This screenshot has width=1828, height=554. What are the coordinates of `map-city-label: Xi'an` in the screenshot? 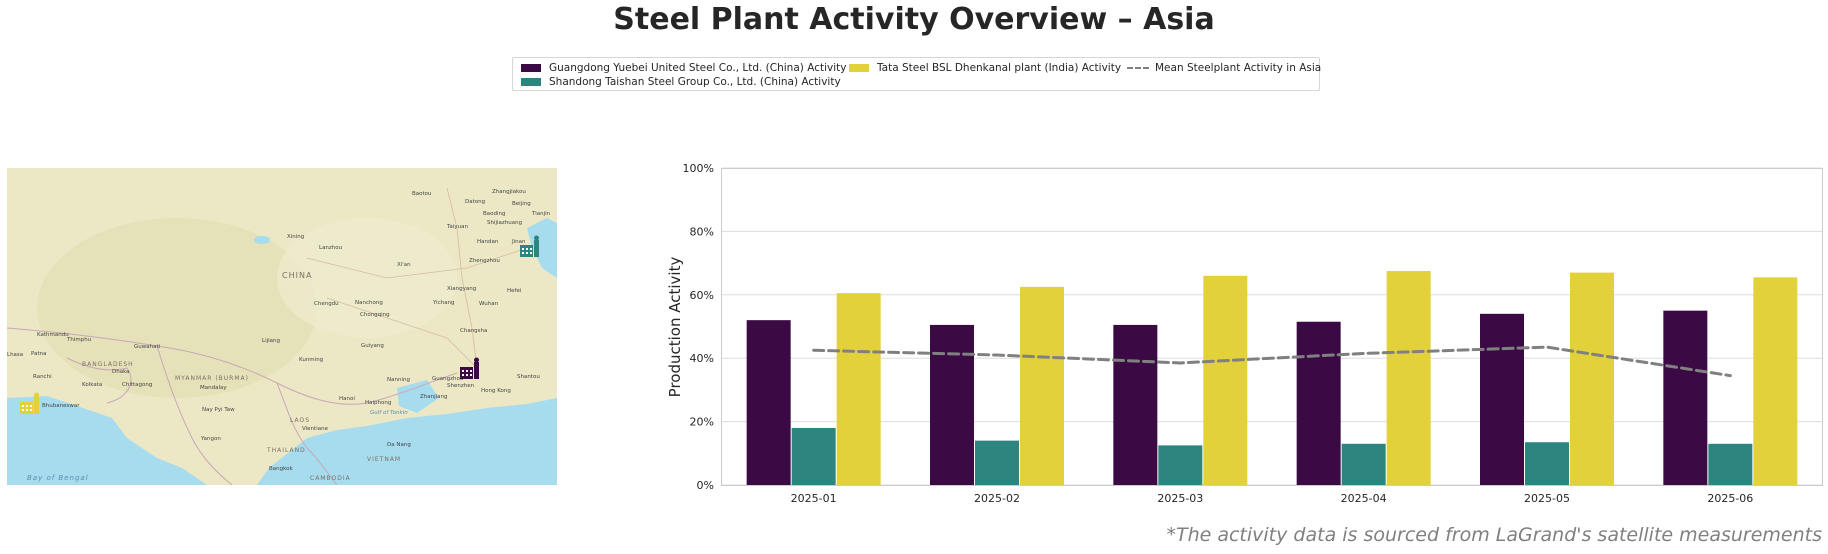 It's located at (404, 265).